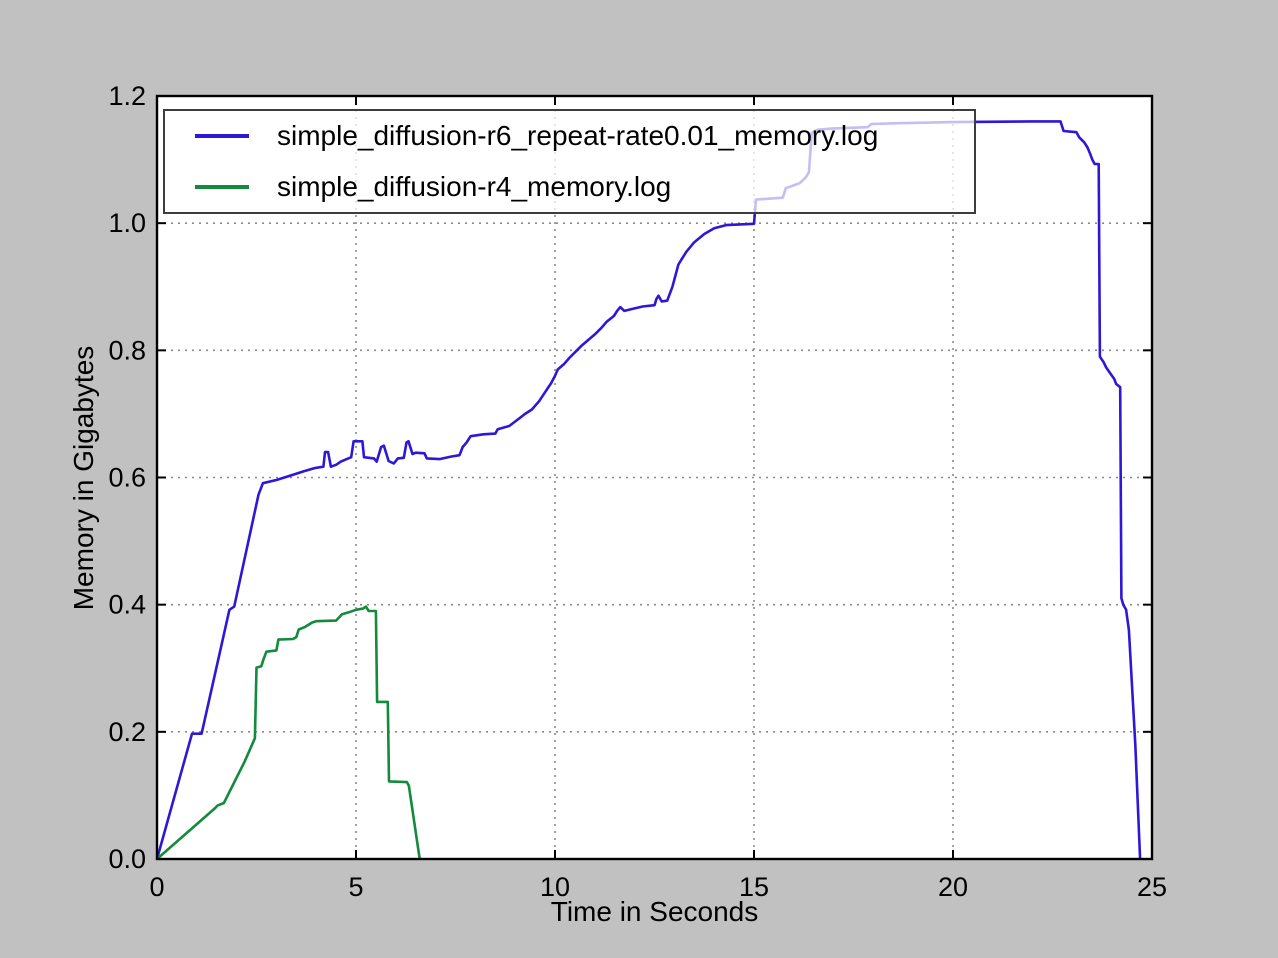  What do you see at coordinates (127, 223) in the screenshot?
I see `y-tick-label: 1.0` at bounding box center [127, 223].